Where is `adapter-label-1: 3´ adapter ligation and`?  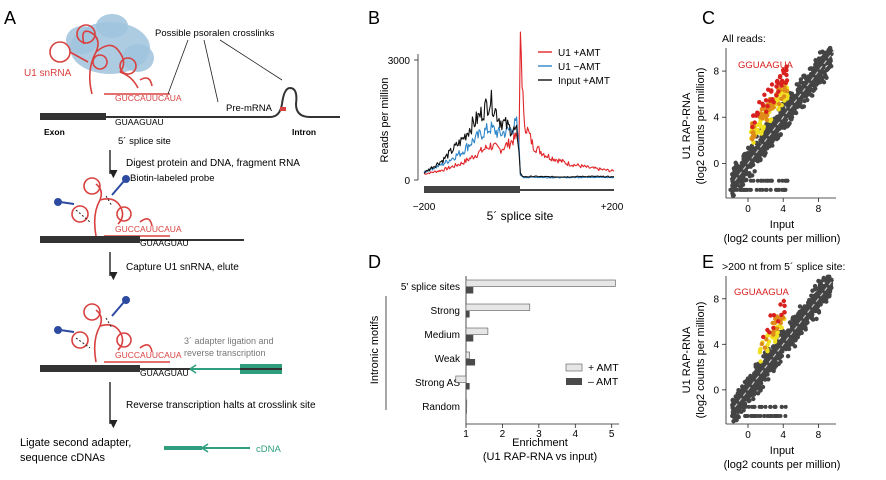 adapter-label-1: 3´ adapter ligation and is located at coordinates (229, 341).